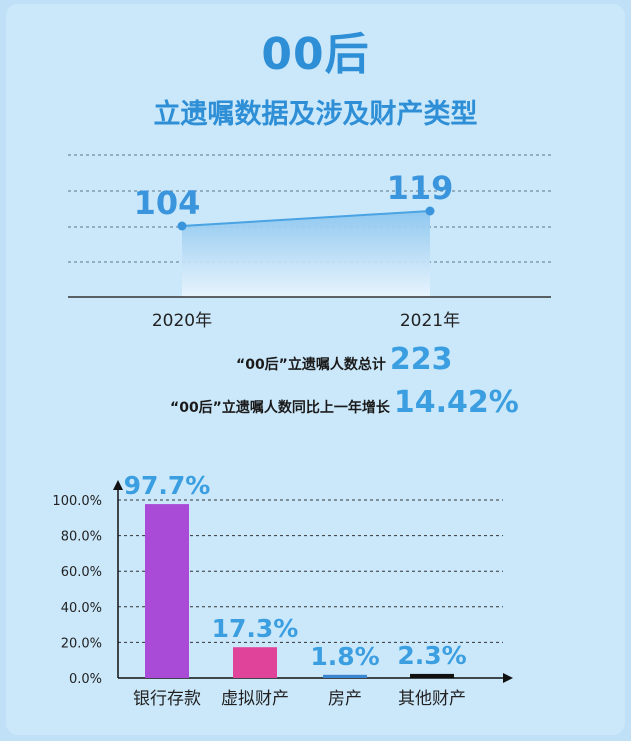 This screenshot has height=741, width=631. Describe the element at coordinates (81, 572) in the screenshot. I see `y-tick-label-3: 60.0%` at that location.